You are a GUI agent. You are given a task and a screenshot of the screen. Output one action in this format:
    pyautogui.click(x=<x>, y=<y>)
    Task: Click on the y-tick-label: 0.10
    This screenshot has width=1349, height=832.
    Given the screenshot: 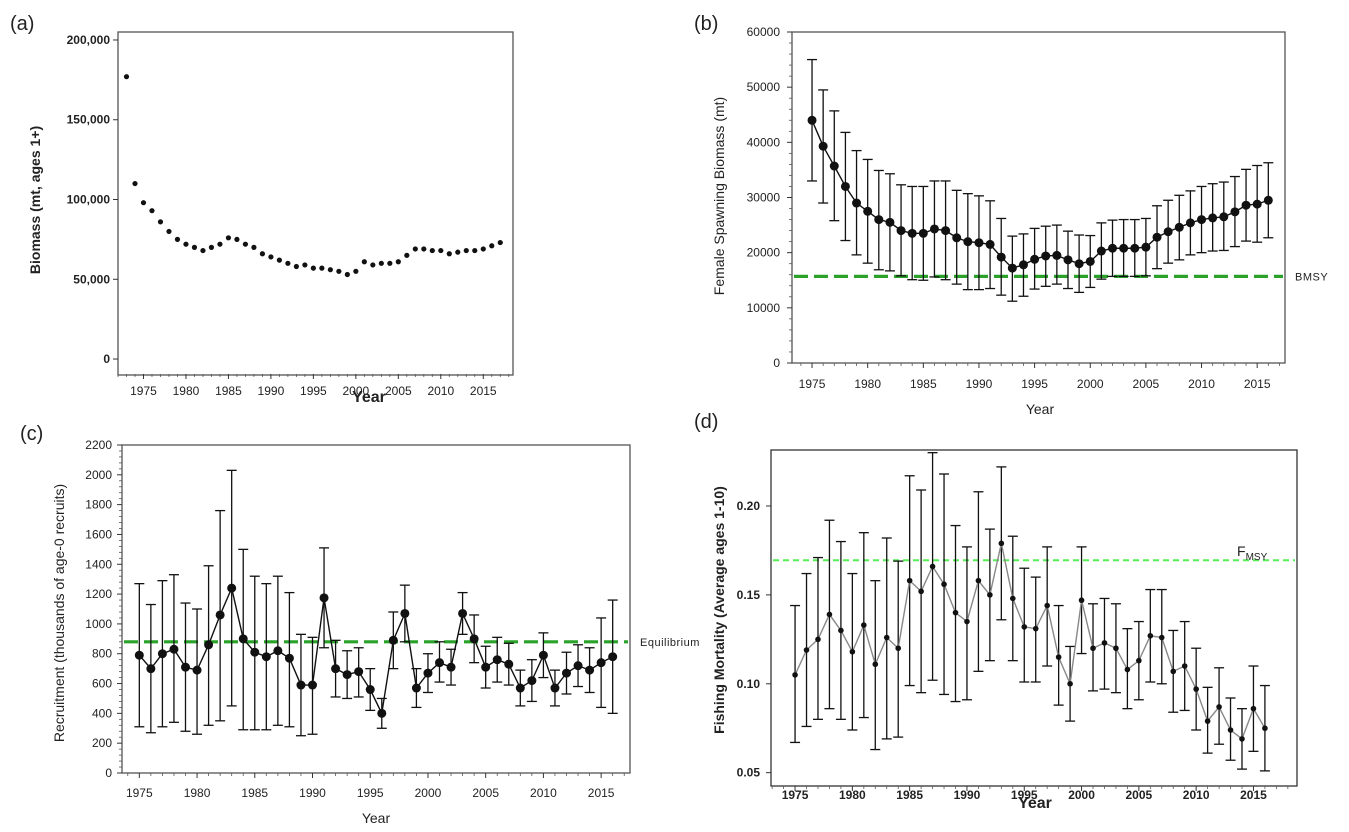 What is the action you would take?
    pyautogui.click(x=749, y=684)
    